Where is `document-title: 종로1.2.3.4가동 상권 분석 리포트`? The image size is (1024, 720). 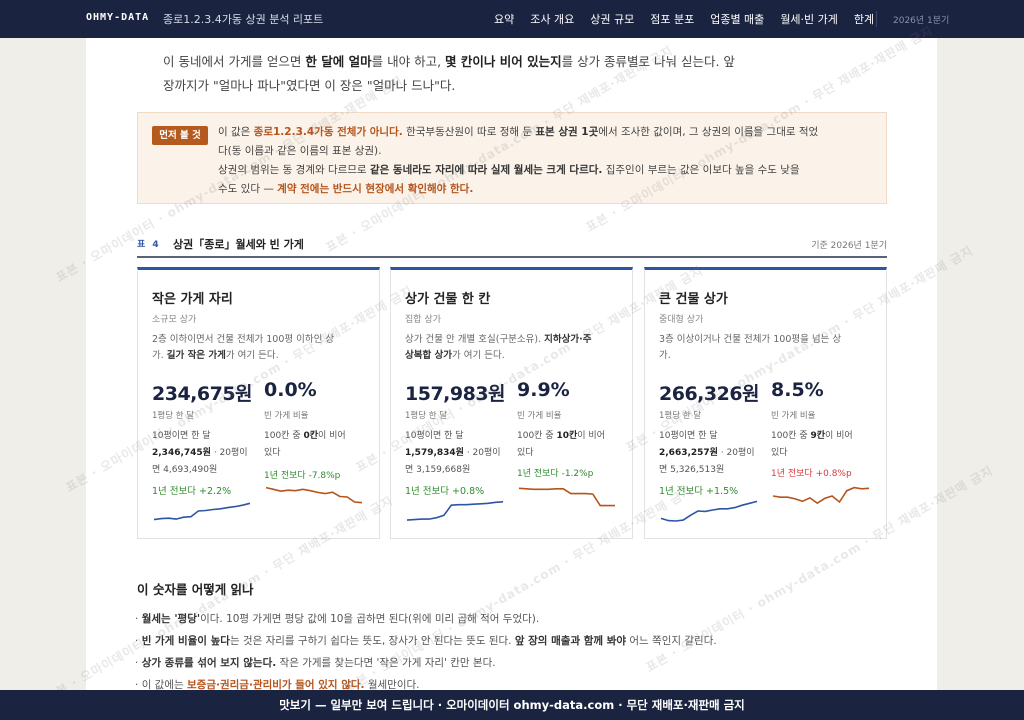 document-title: 종로1.2.3.4가동 상권 분석 리포트 is located at coordinates (243, 19).